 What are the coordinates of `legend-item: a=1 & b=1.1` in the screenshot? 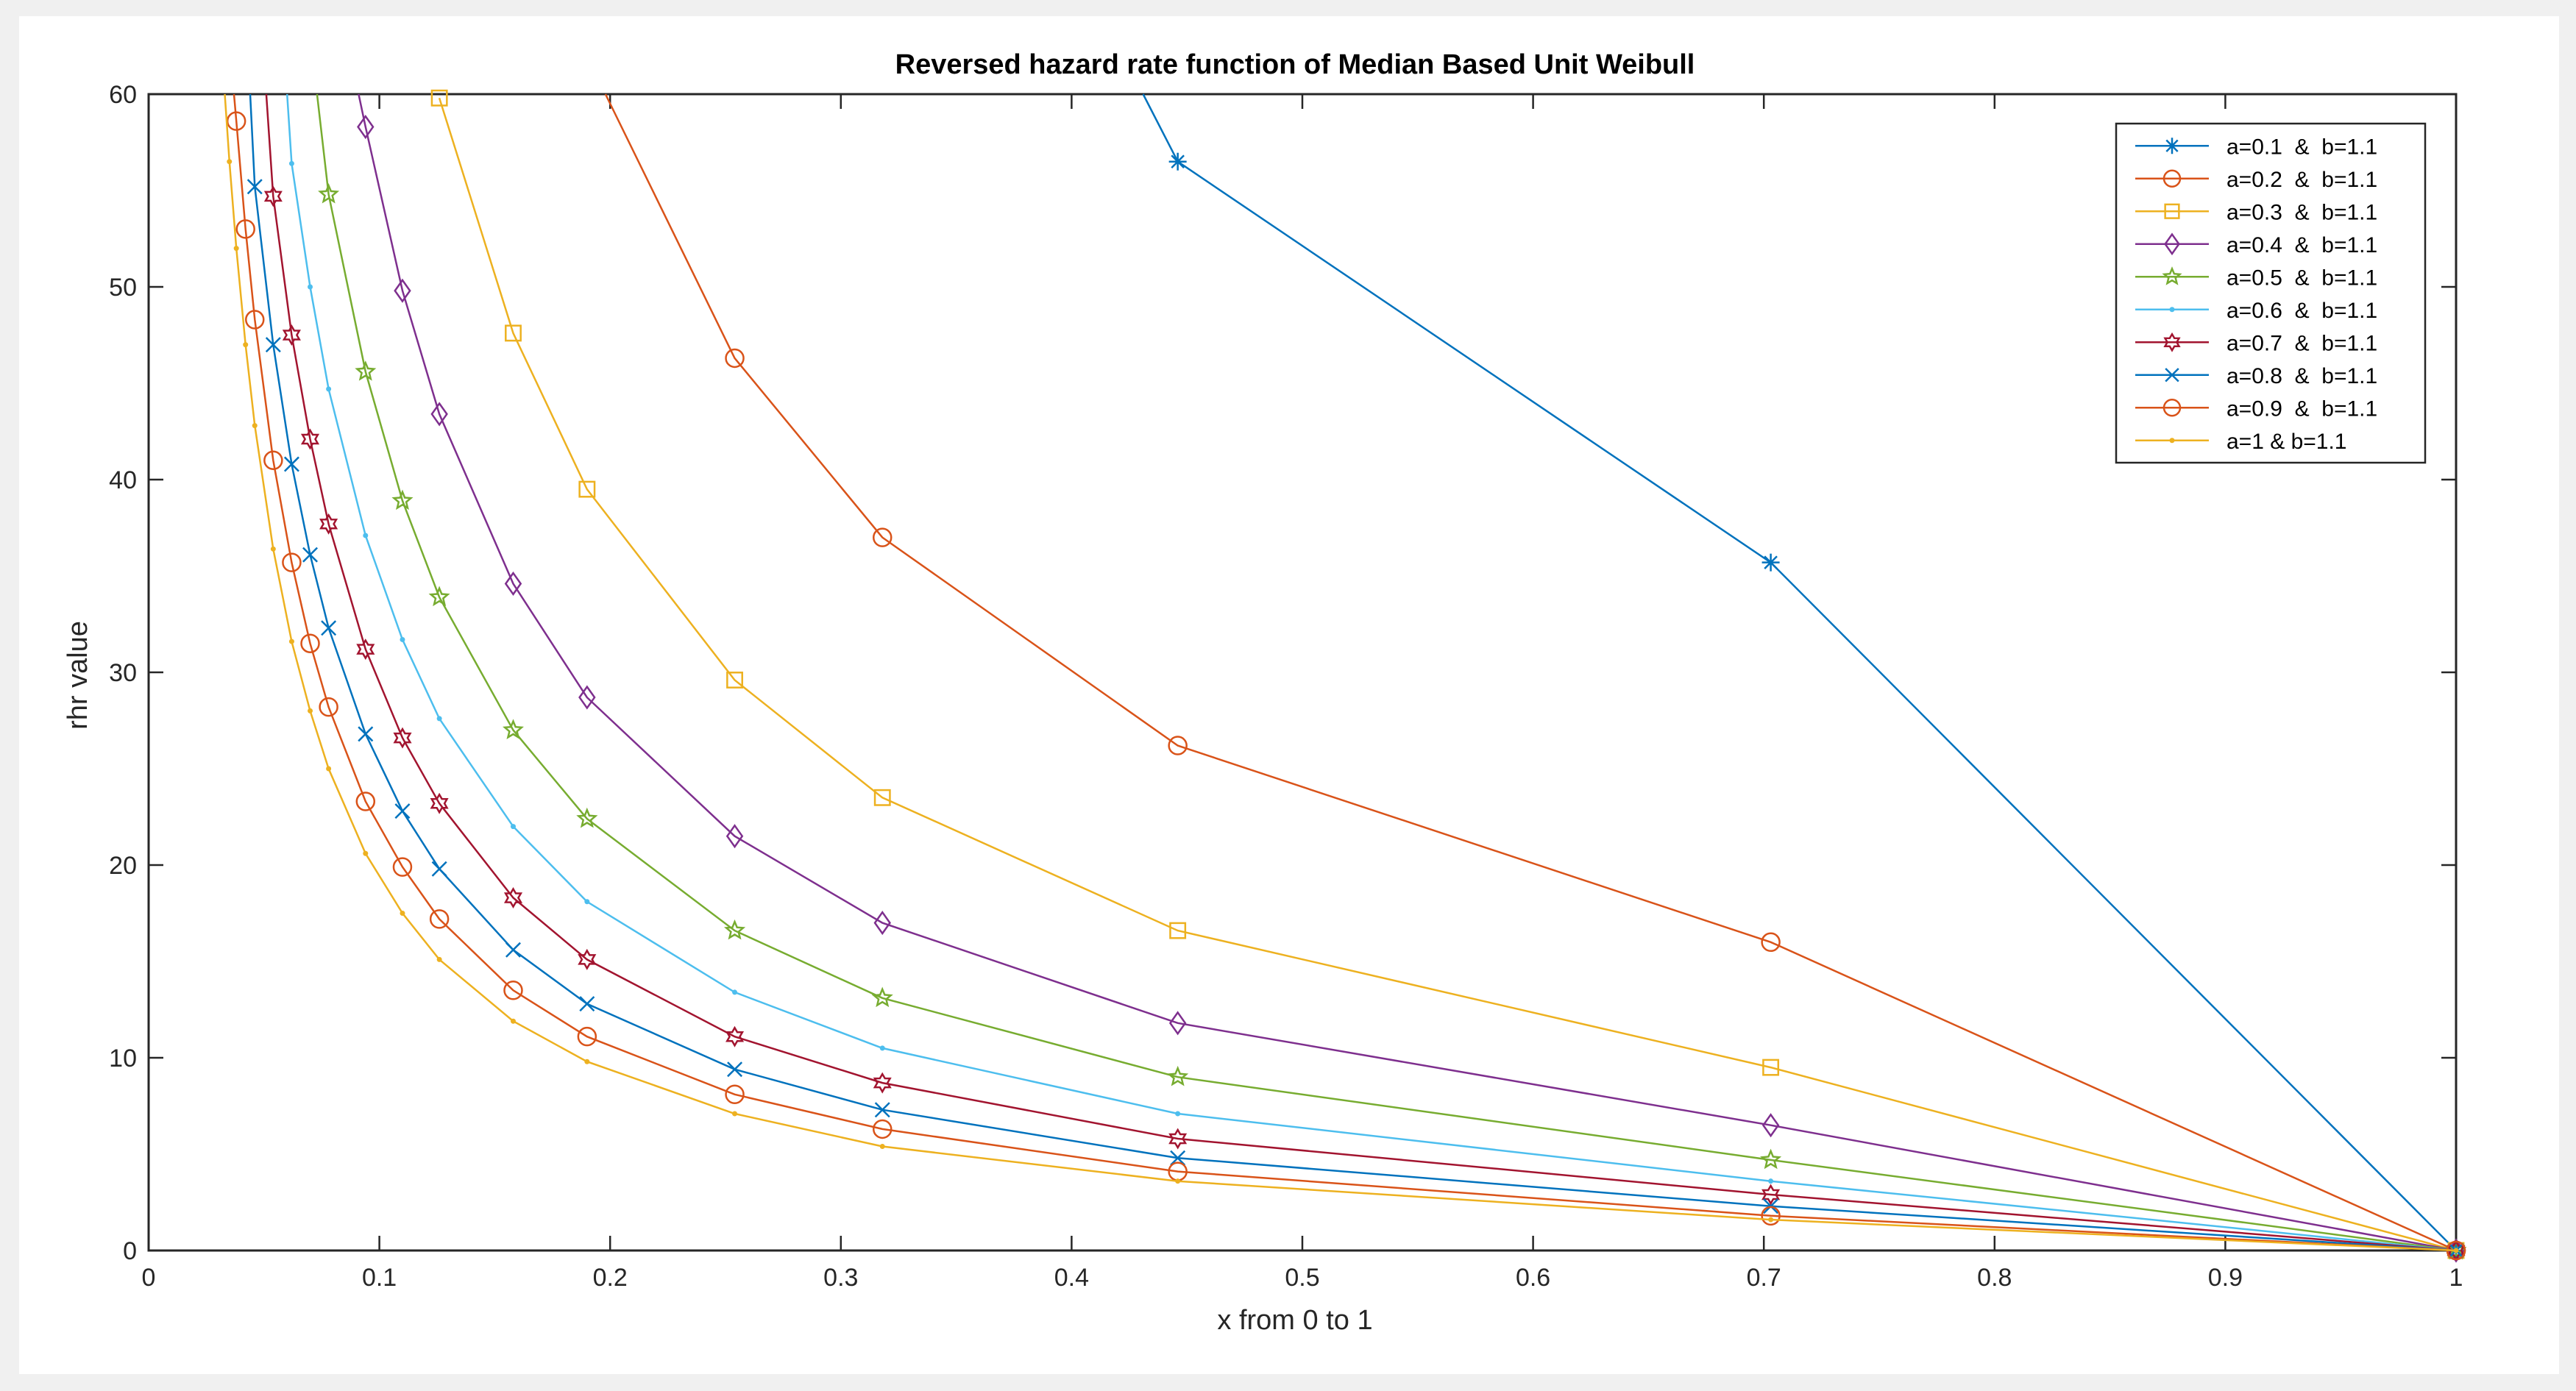 It's located at (2240, 442).